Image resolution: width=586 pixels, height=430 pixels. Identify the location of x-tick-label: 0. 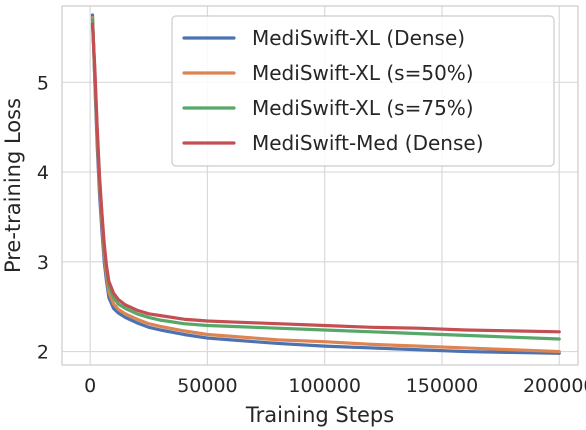
(90, 386).